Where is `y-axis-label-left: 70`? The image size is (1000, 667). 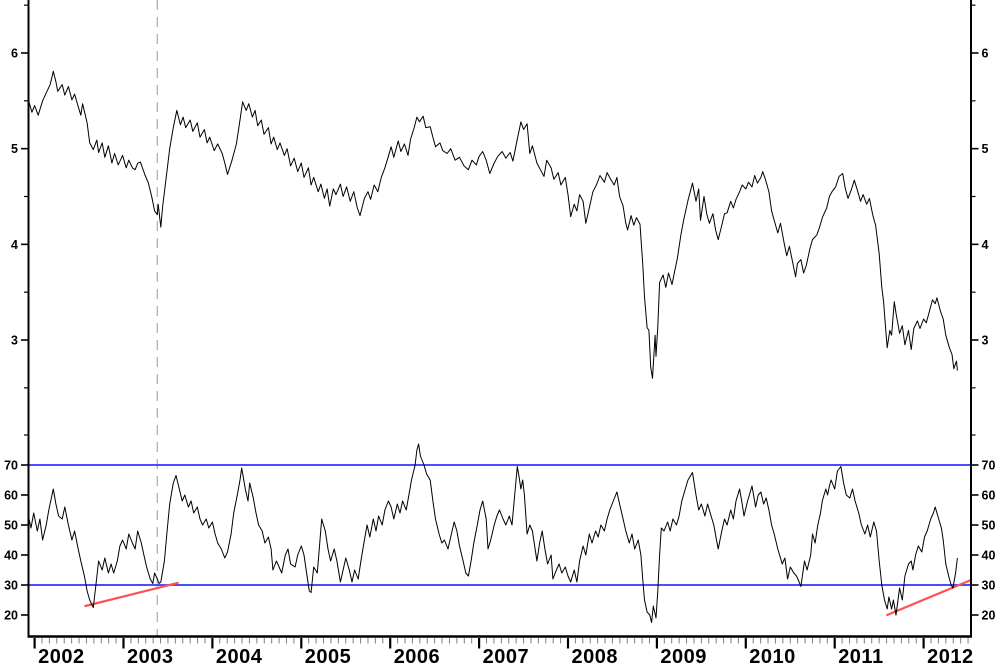
y-axis-label-left: 70 is located at coordinates (11, 466).